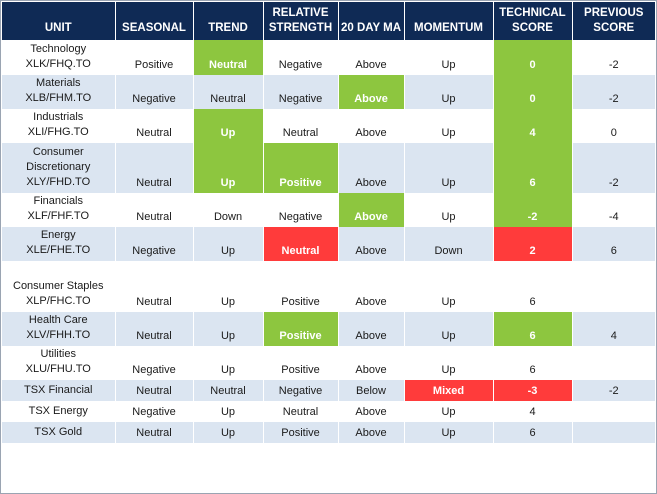 Image resolution: width=657 pixels, height=494 pixels. I want to click on 20-day-ma-cell: Below, so click(371, 390).